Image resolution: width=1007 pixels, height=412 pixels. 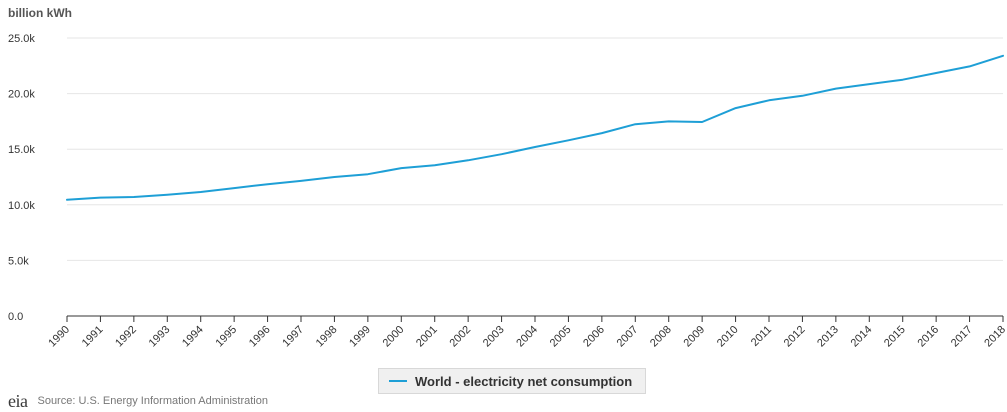 What do you see at coordinates (728, 337) in the screenshot?
I see `x-tick-label: 2010` at bounding box center [728, 337].